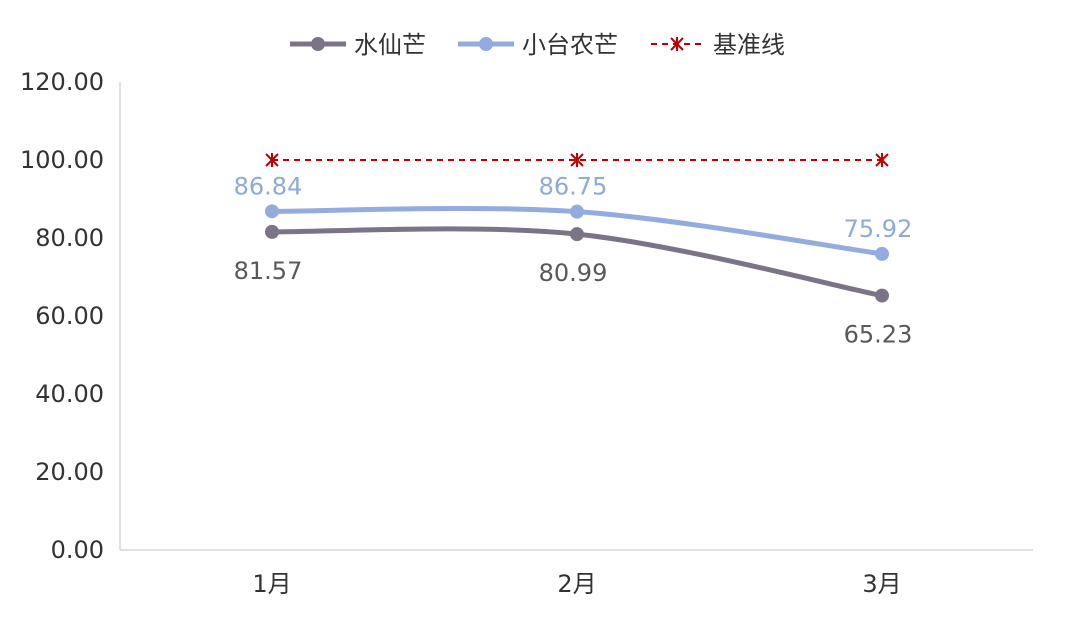 Image resolution: width=1080 pixels, height=621 pixels. I want to click on legend-label: 基准线, so click(749, 45).